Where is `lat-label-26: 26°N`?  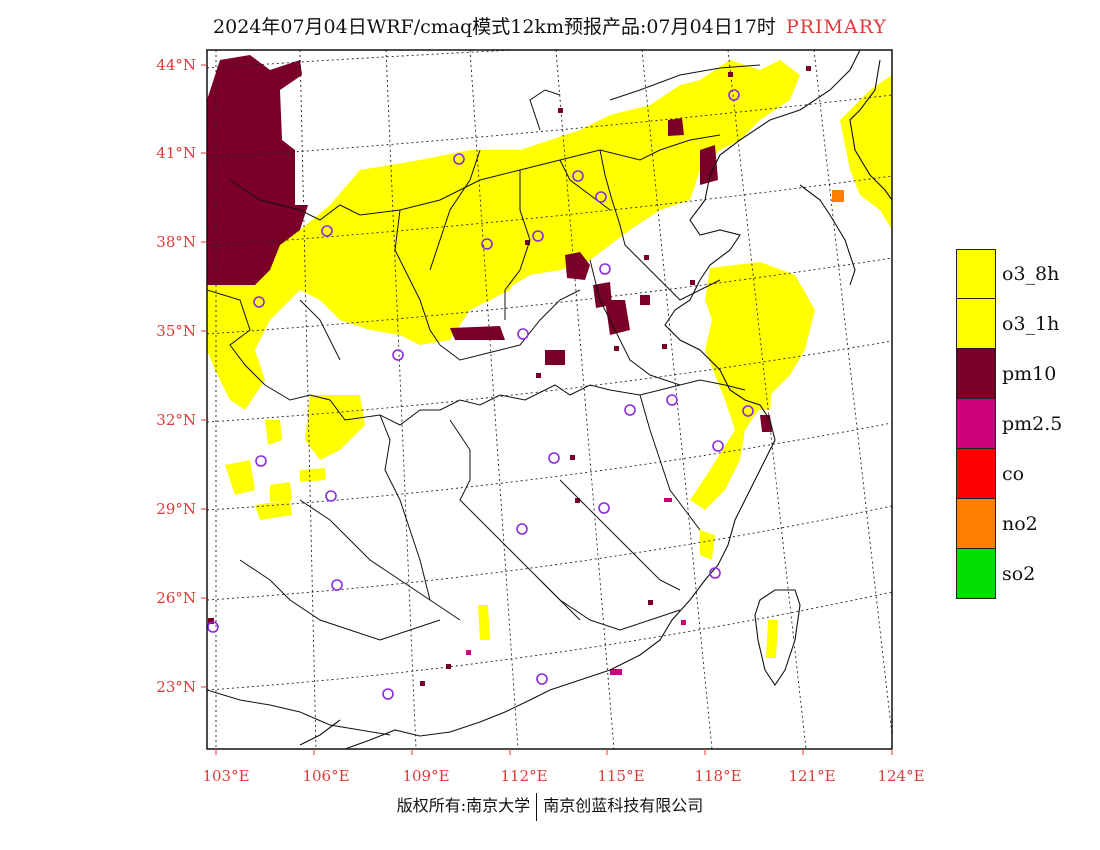
lat-label-26: 26°N is located at coordinates (176, 598).